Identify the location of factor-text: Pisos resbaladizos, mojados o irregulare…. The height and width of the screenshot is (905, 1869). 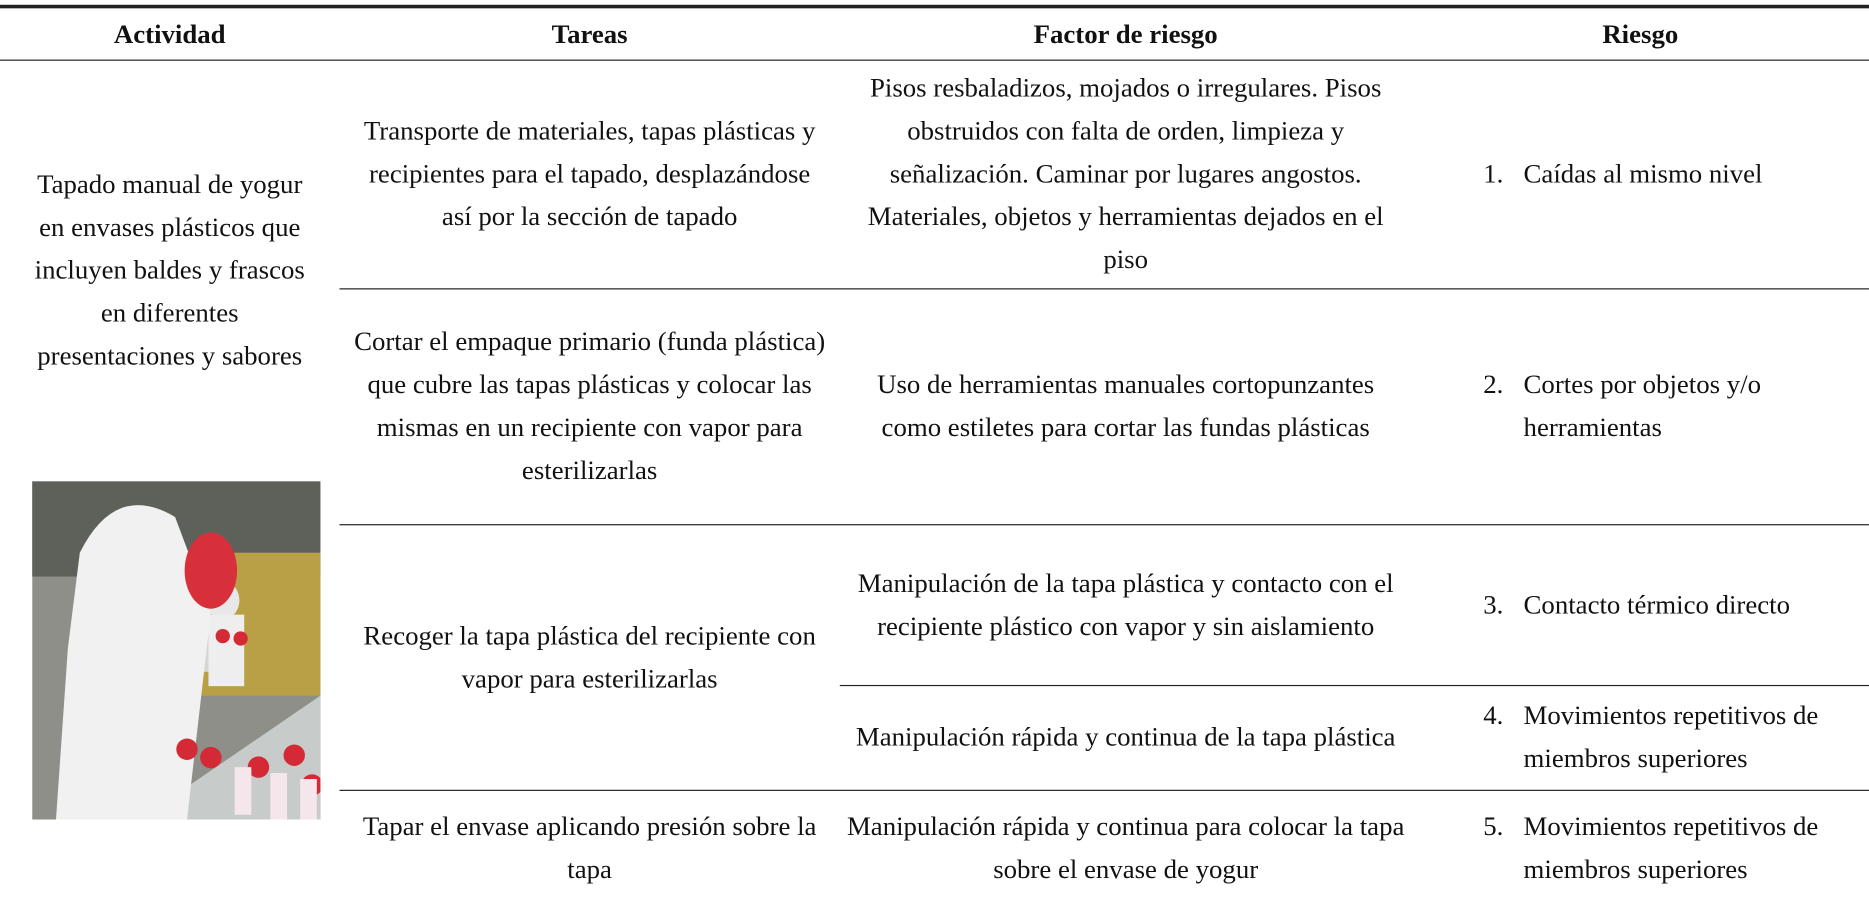
(1125, 173).